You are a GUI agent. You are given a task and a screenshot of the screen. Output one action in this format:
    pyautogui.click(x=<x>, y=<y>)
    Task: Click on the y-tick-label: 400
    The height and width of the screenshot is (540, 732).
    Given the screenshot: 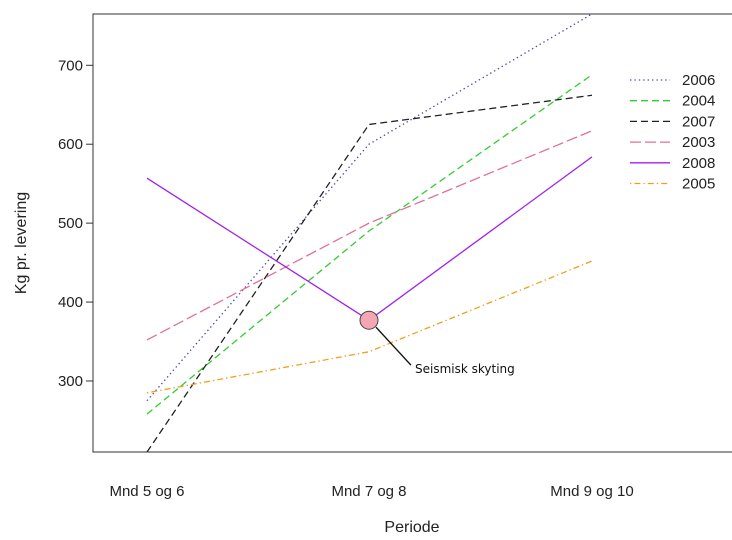 What is the action you would take?
    pyautogui.click(x=70, y=302)
    